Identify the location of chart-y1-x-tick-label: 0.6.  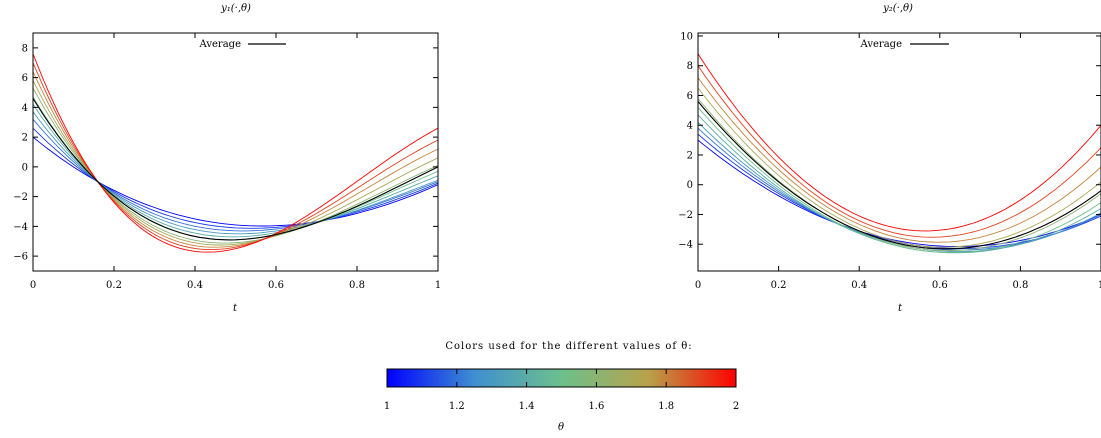
(276, 285).